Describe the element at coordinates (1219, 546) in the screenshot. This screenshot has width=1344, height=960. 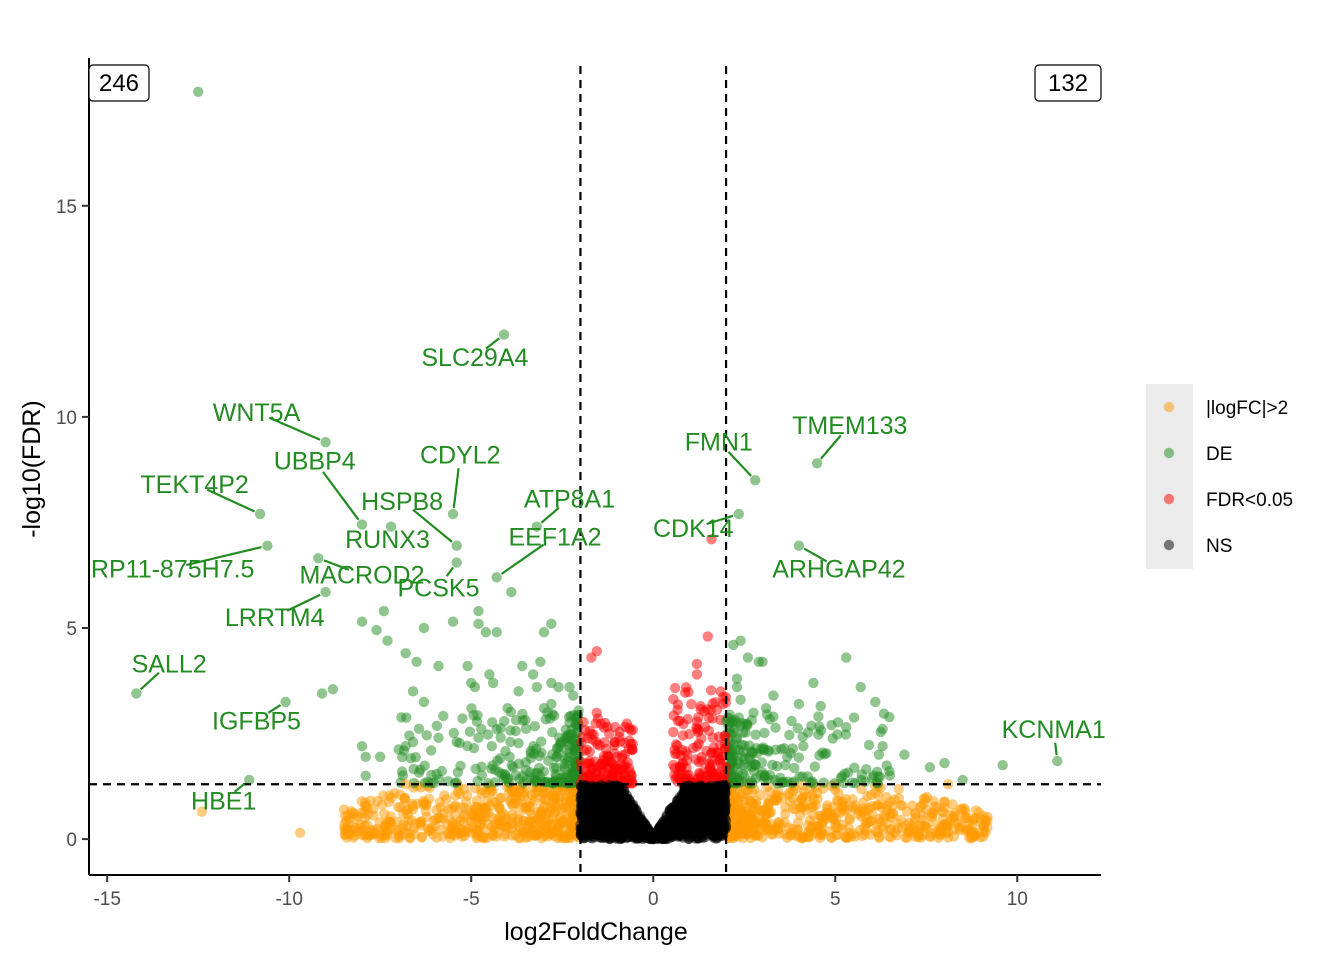
I see `legend-label: NS` at that location.